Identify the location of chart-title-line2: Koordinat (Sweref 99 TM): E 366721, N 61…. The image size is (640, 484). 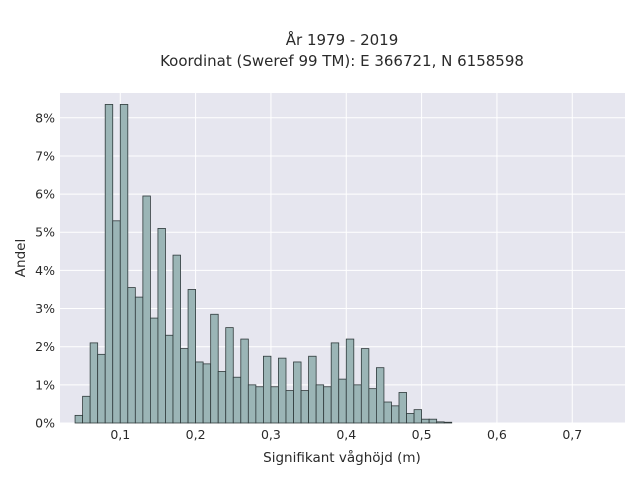
(342, 61).